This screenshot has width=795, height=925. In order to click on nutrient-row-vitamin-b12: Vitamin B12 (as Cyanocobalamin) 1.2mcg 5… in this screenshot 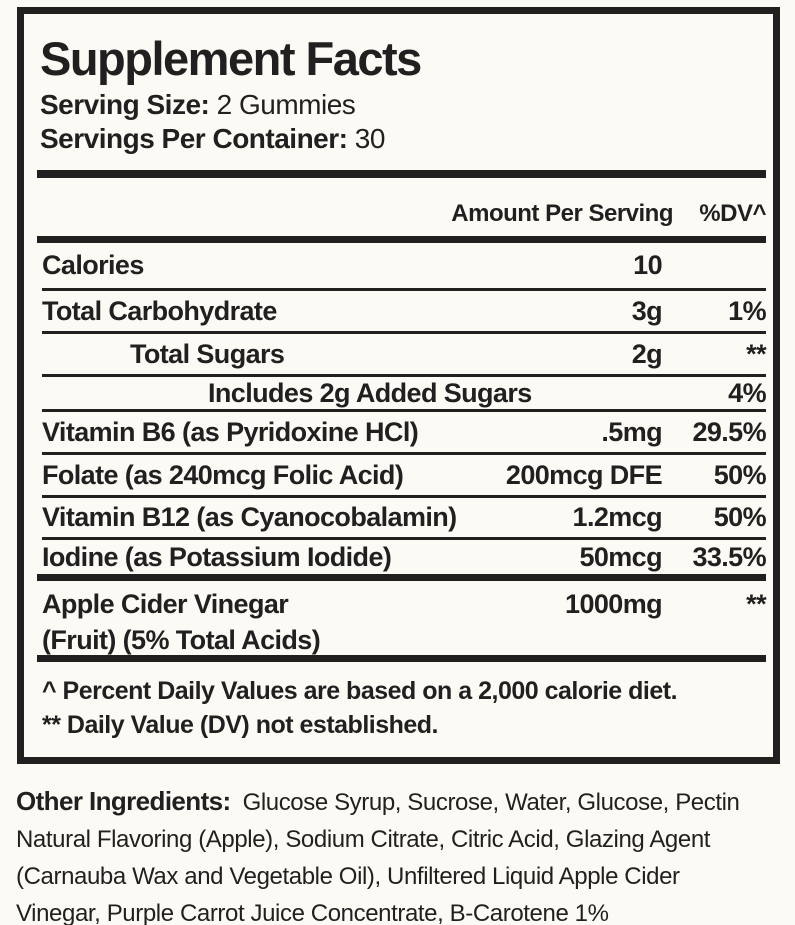, I will do `click(398, 517)`.